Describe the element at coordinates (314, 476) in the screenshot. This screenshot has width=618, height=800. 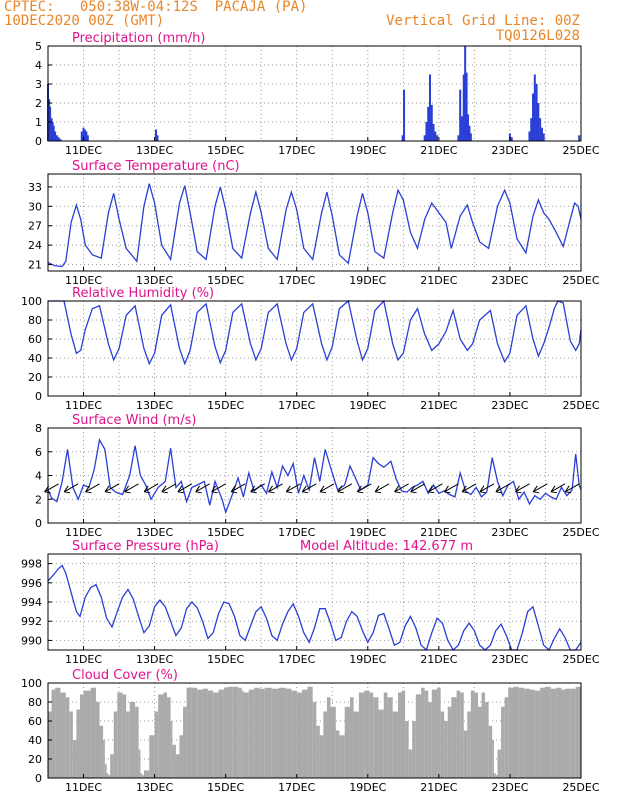
I see `wind-line` at that location.